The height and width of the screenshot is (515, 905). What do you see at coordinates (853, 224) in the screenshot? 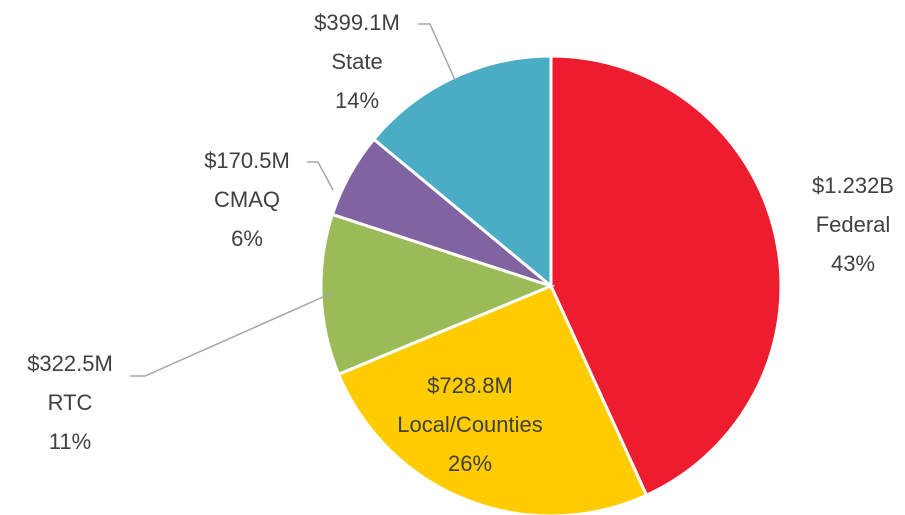
I see `category-label: Federal` at bounding box center [853, 224].